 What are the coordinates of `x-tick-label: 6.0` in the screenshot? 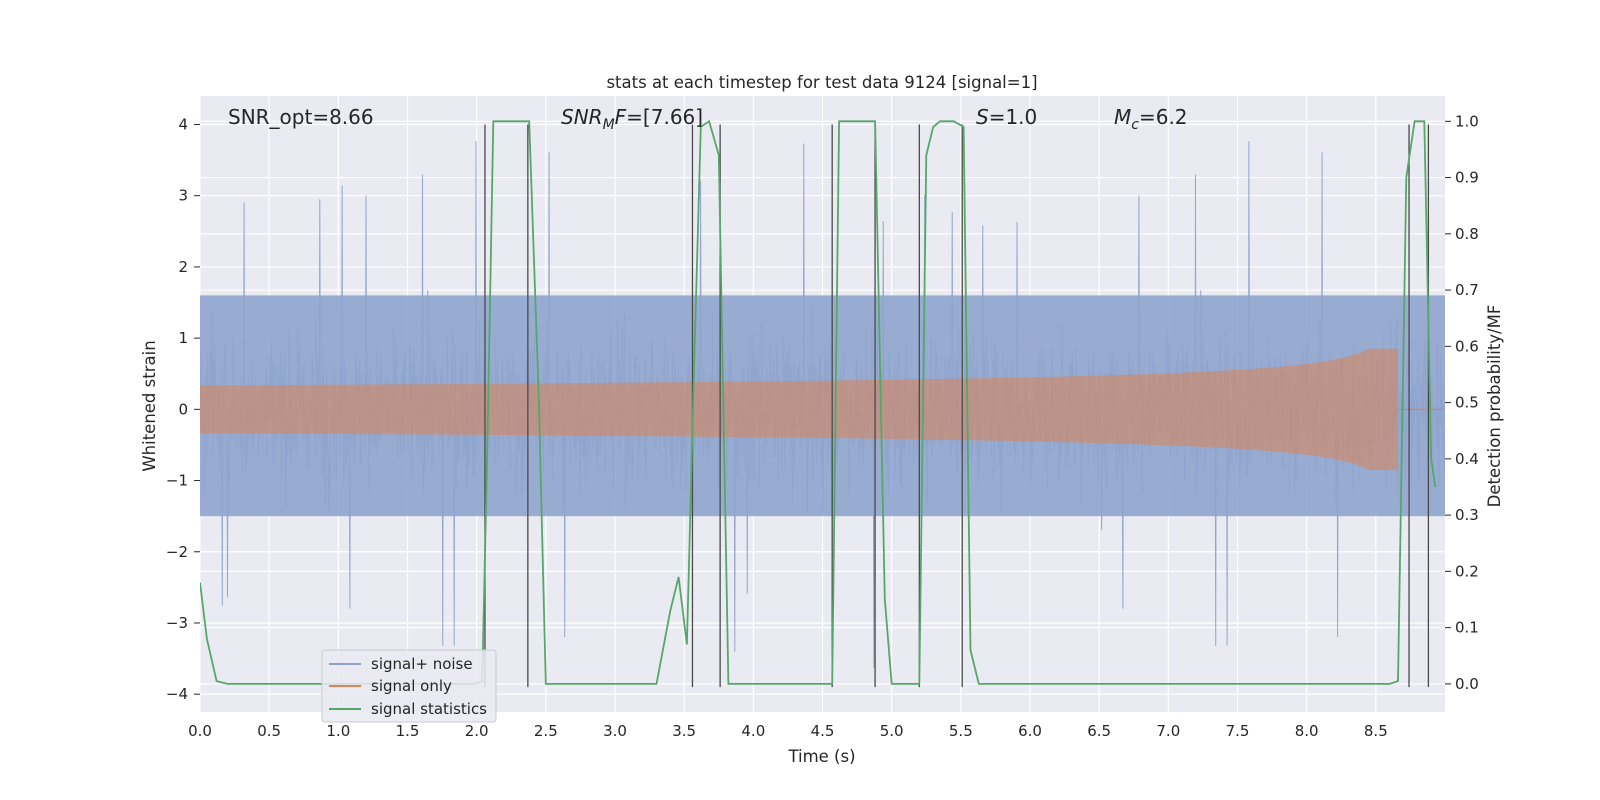 It's located at (1030, 731).